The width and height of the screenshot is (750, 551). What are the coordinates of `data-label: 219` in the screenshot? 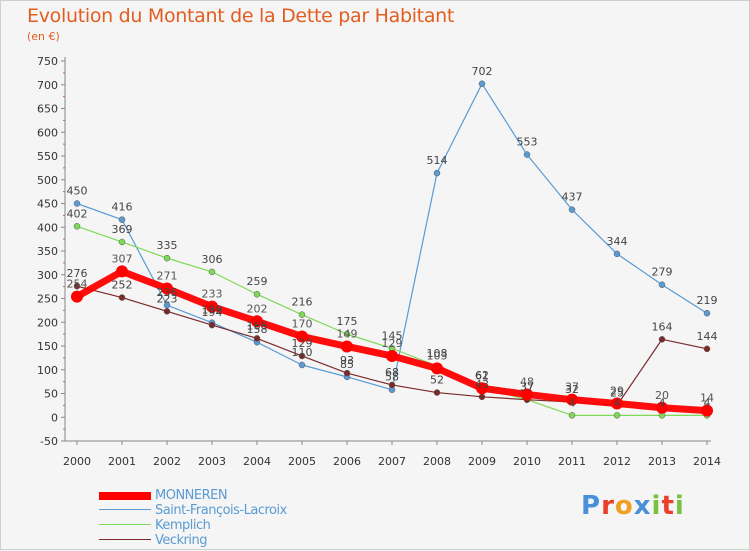 It's located at (707, 300).